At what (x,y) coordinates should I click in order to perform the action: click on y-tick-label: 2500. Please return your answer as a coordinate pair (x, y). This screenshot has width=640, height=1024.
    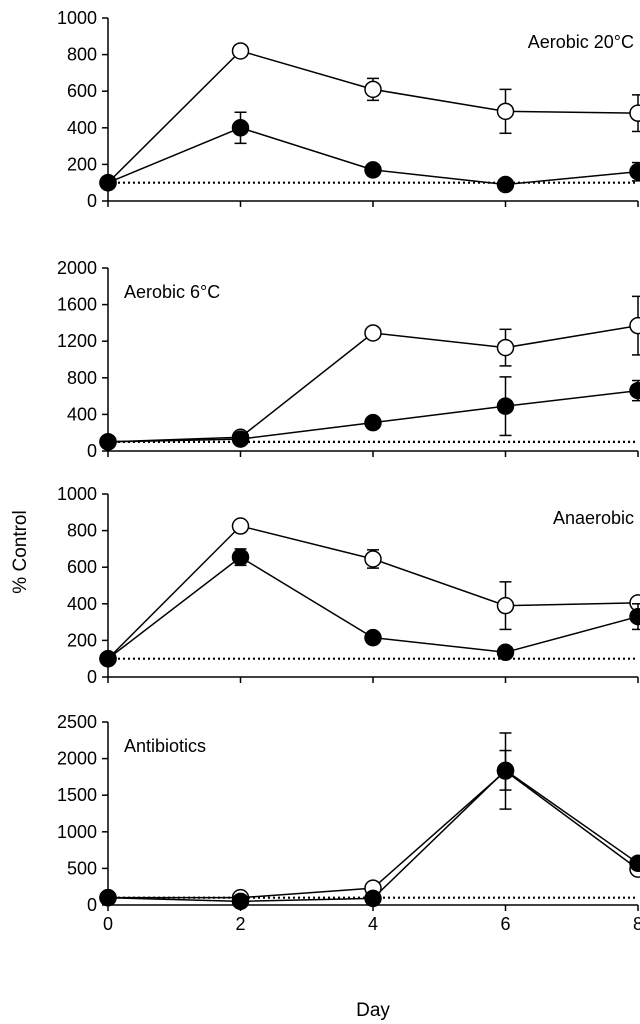
    Looking at the image, I should click on (77, 722).